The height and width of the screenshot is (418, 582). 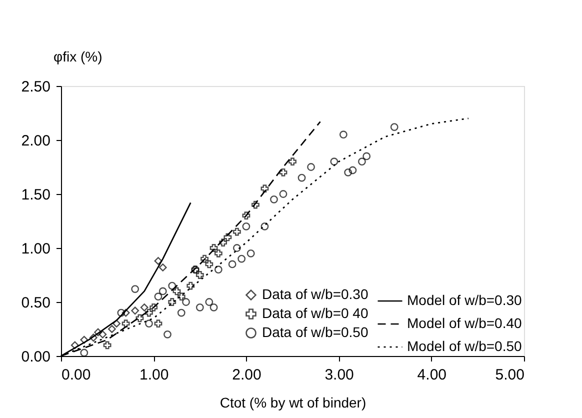 What do you see at coordinates (464, 300) in the screenshot?
I see `legend-label: Model of w/b=0.30` at bounding box center [464, 300].